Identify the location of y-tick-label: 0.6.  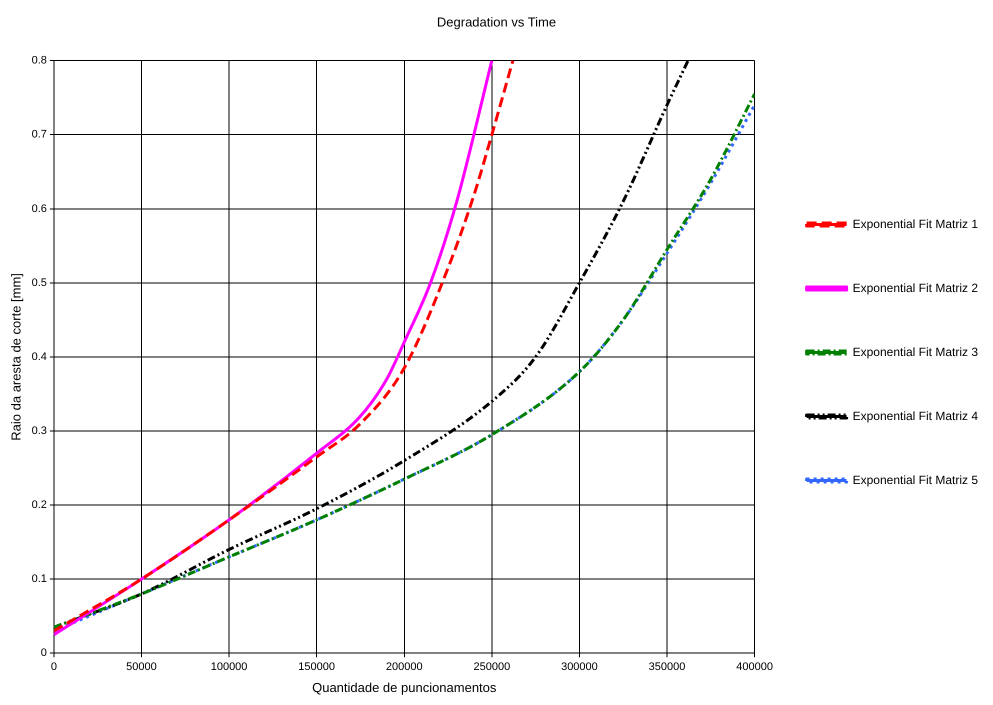
(39, 208).